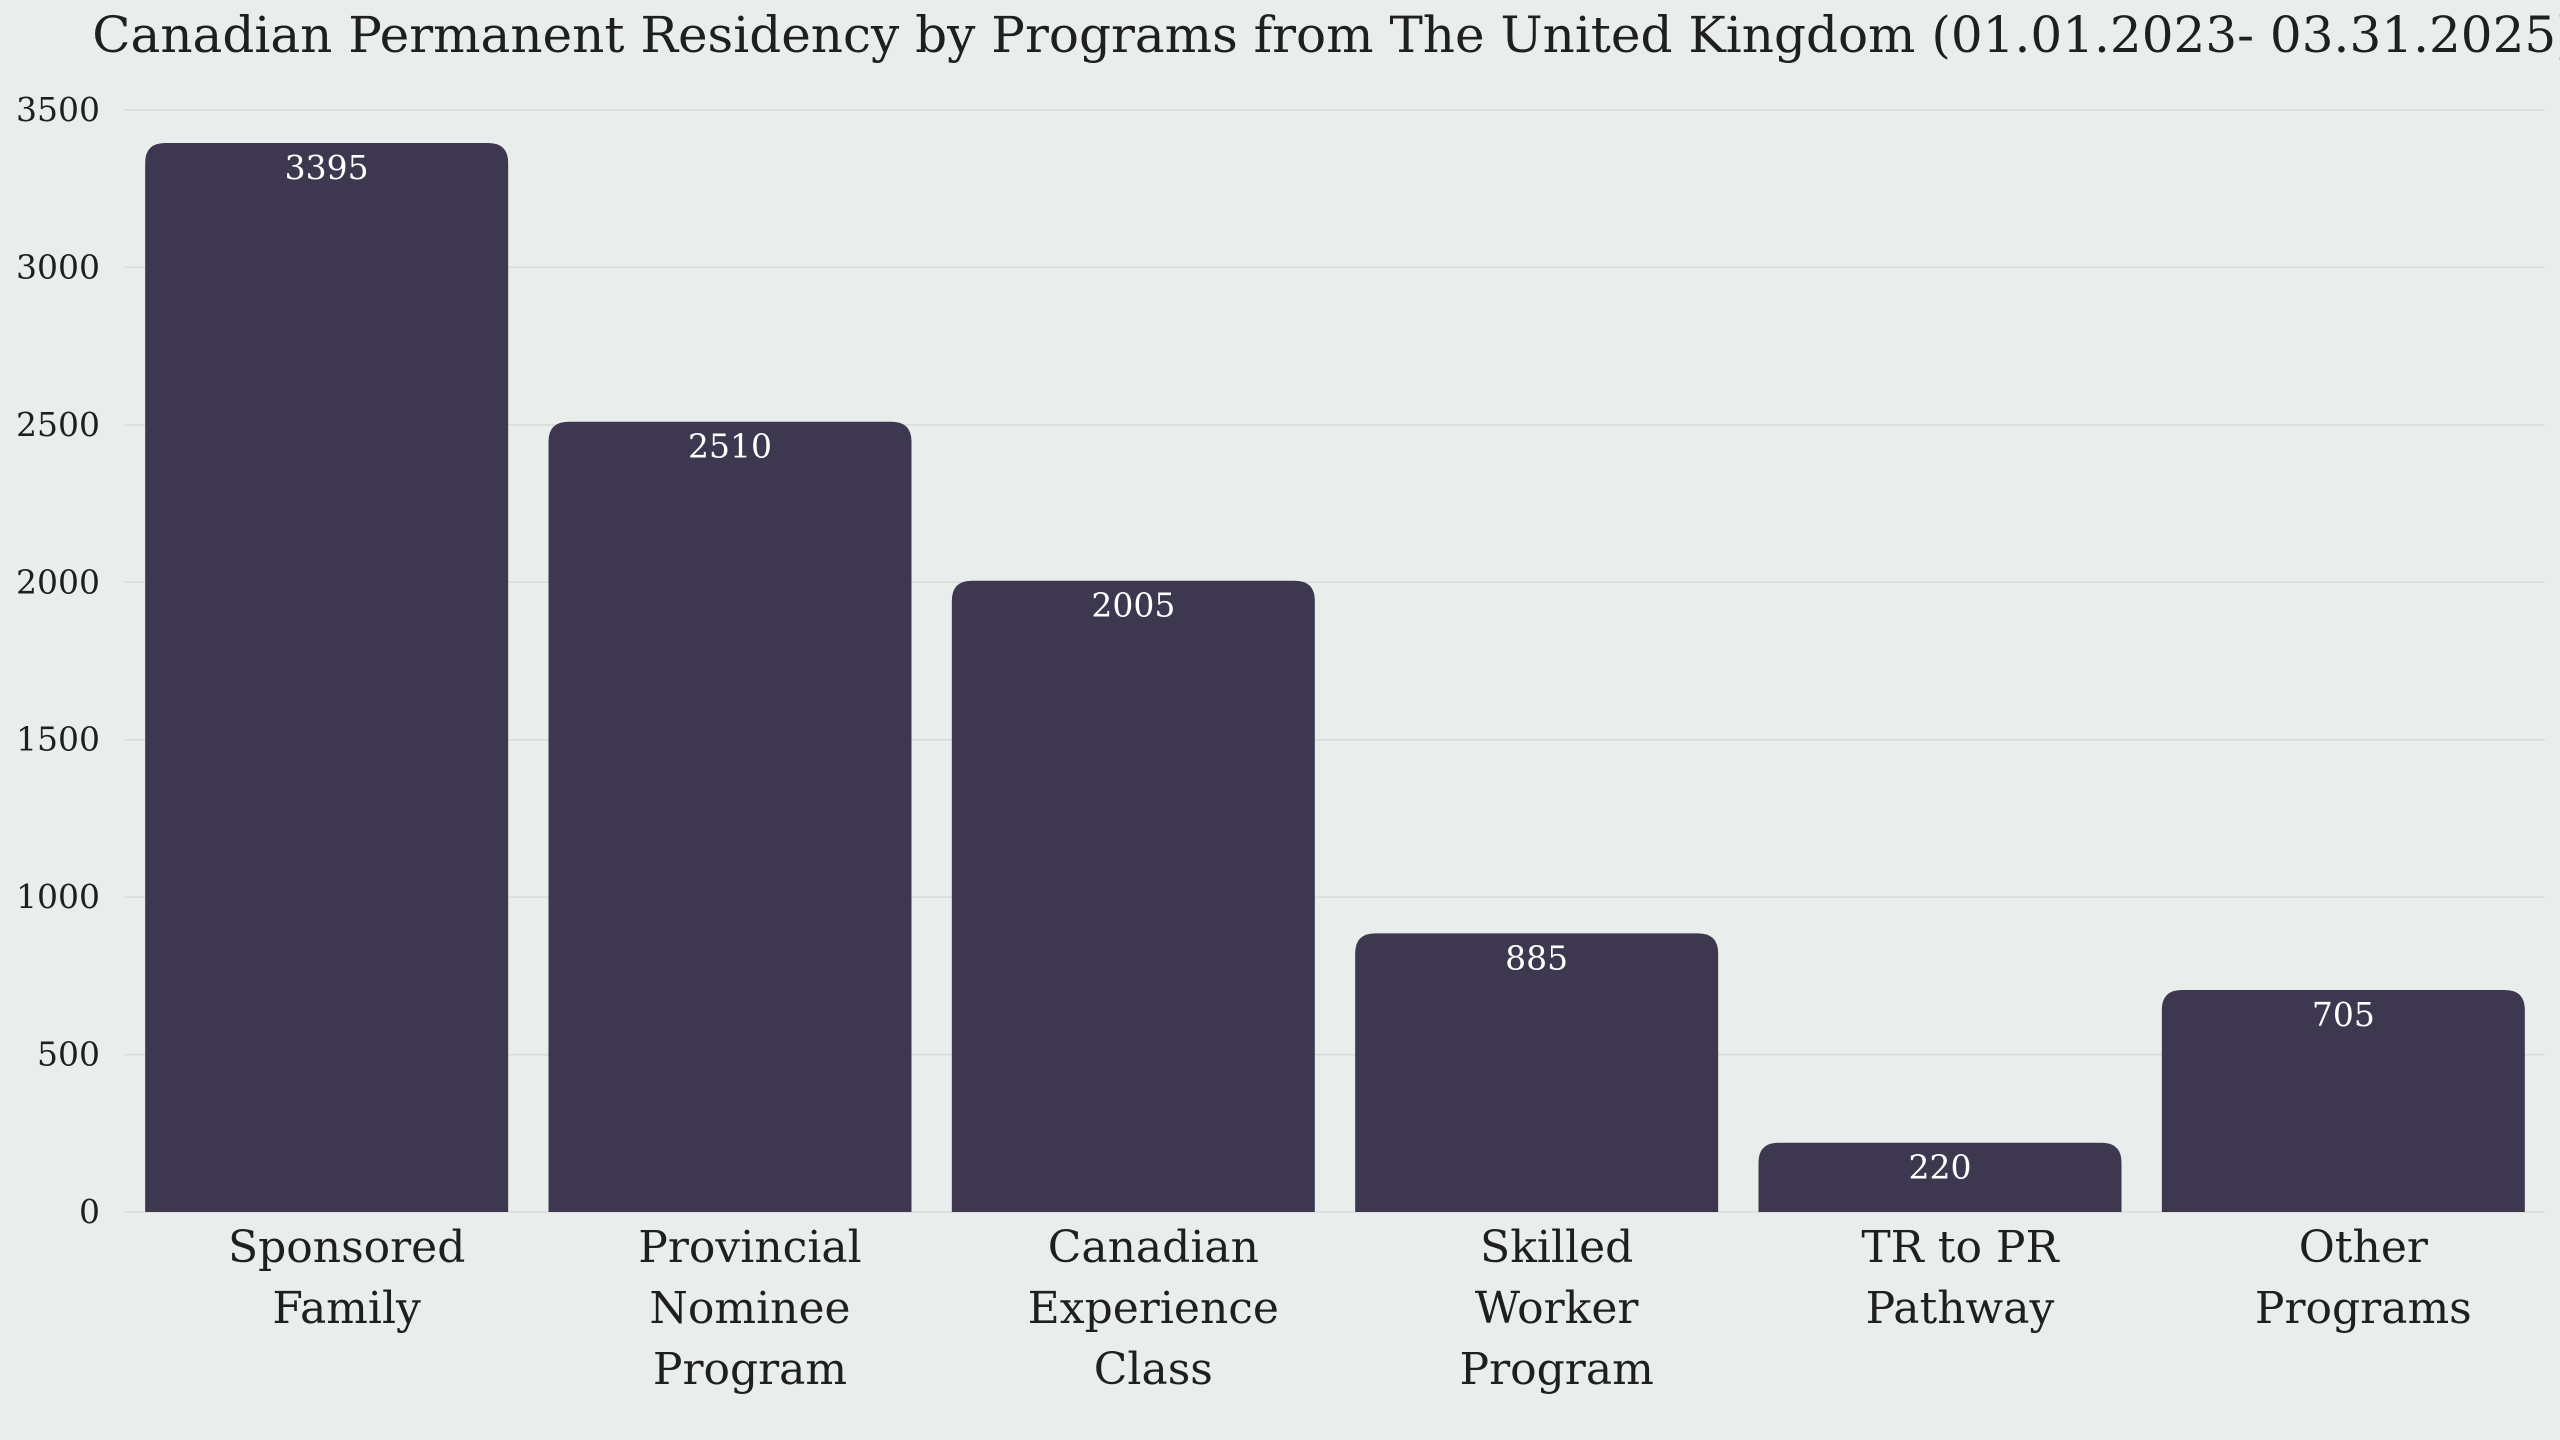 The image size is (2560, 1440). I want to click on x-tick-label-line: Other, so click(2364, 1247).